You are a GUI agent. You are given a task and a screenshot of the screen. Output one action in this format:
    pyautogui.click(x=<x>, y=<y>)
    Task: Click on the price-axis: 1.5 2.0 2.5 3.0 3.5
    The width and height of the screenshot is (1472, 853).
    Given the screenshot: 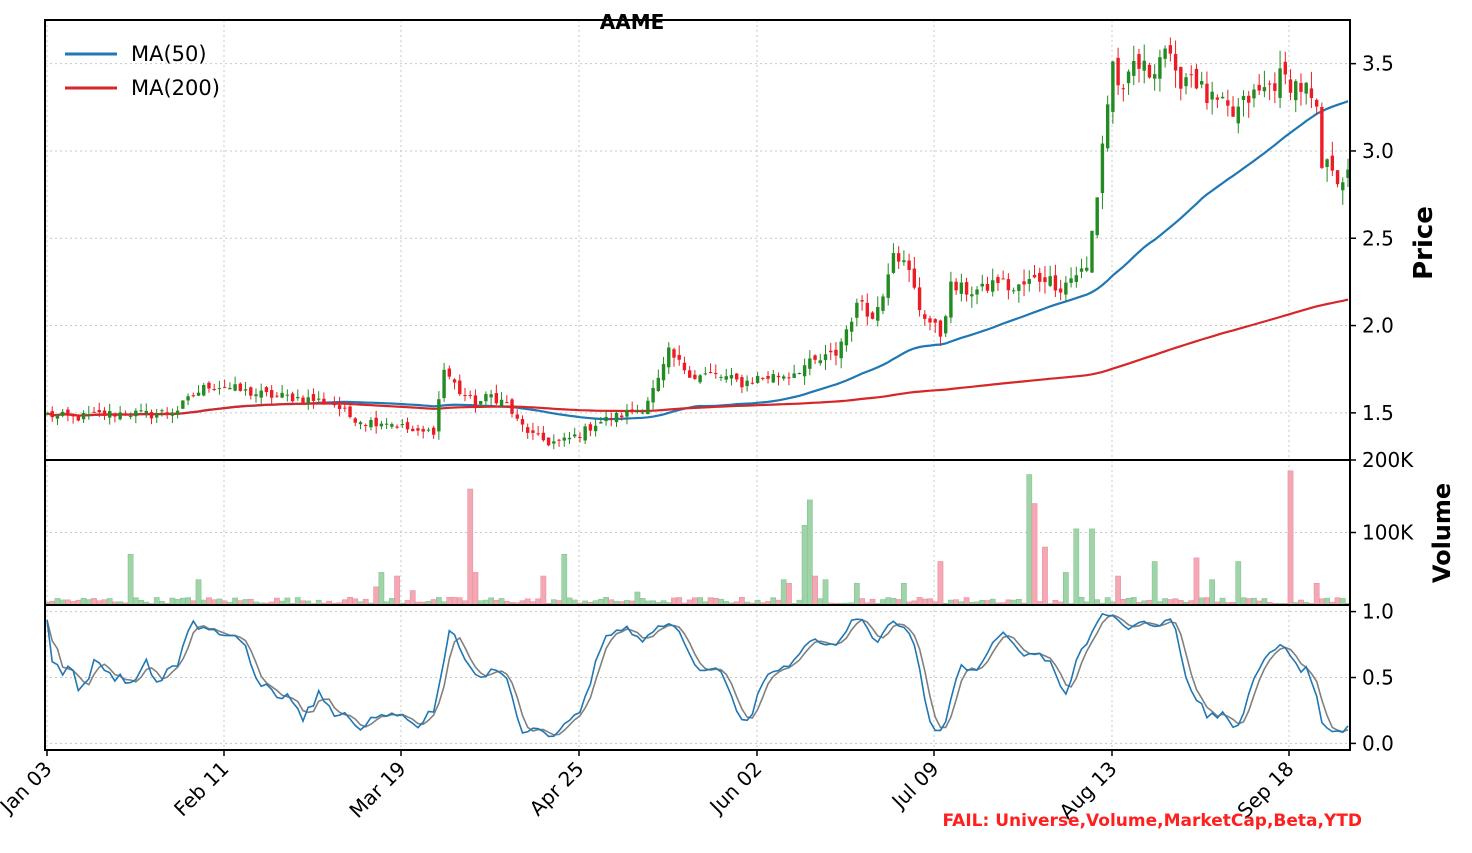 What is the action you would take?
    pyautogui.click(x=1372, y=238)
    